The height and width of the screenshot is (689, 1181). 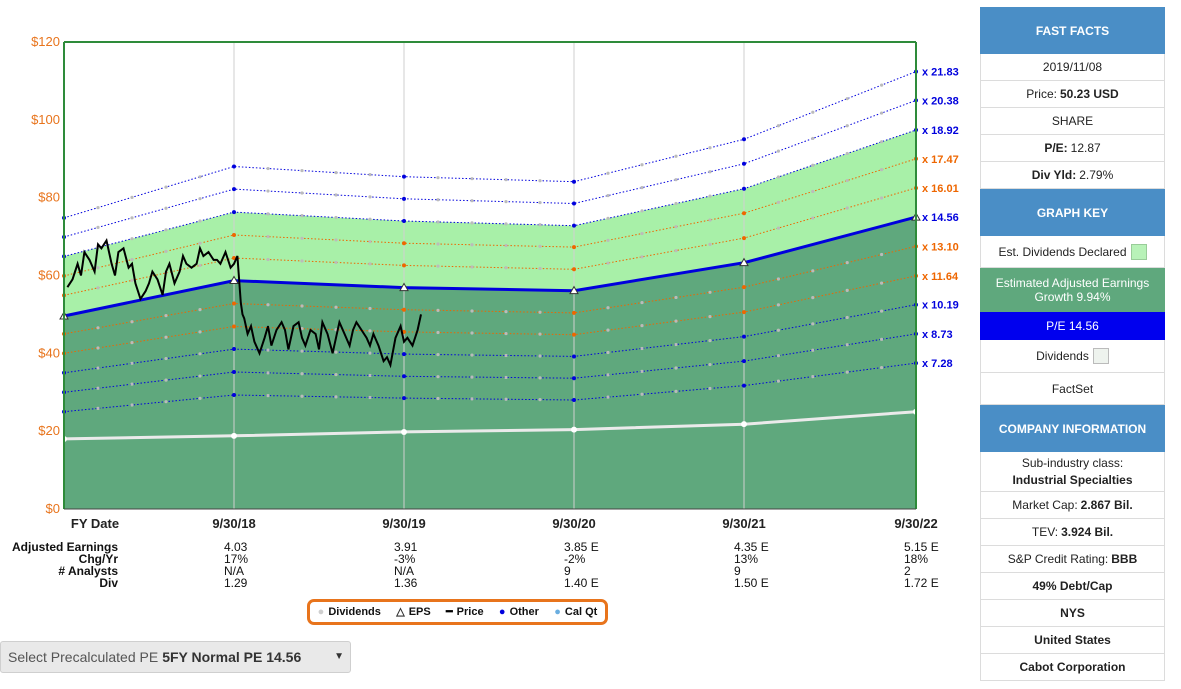 I want to click on legend-item: ━ Price, so click(x=465, y=612).